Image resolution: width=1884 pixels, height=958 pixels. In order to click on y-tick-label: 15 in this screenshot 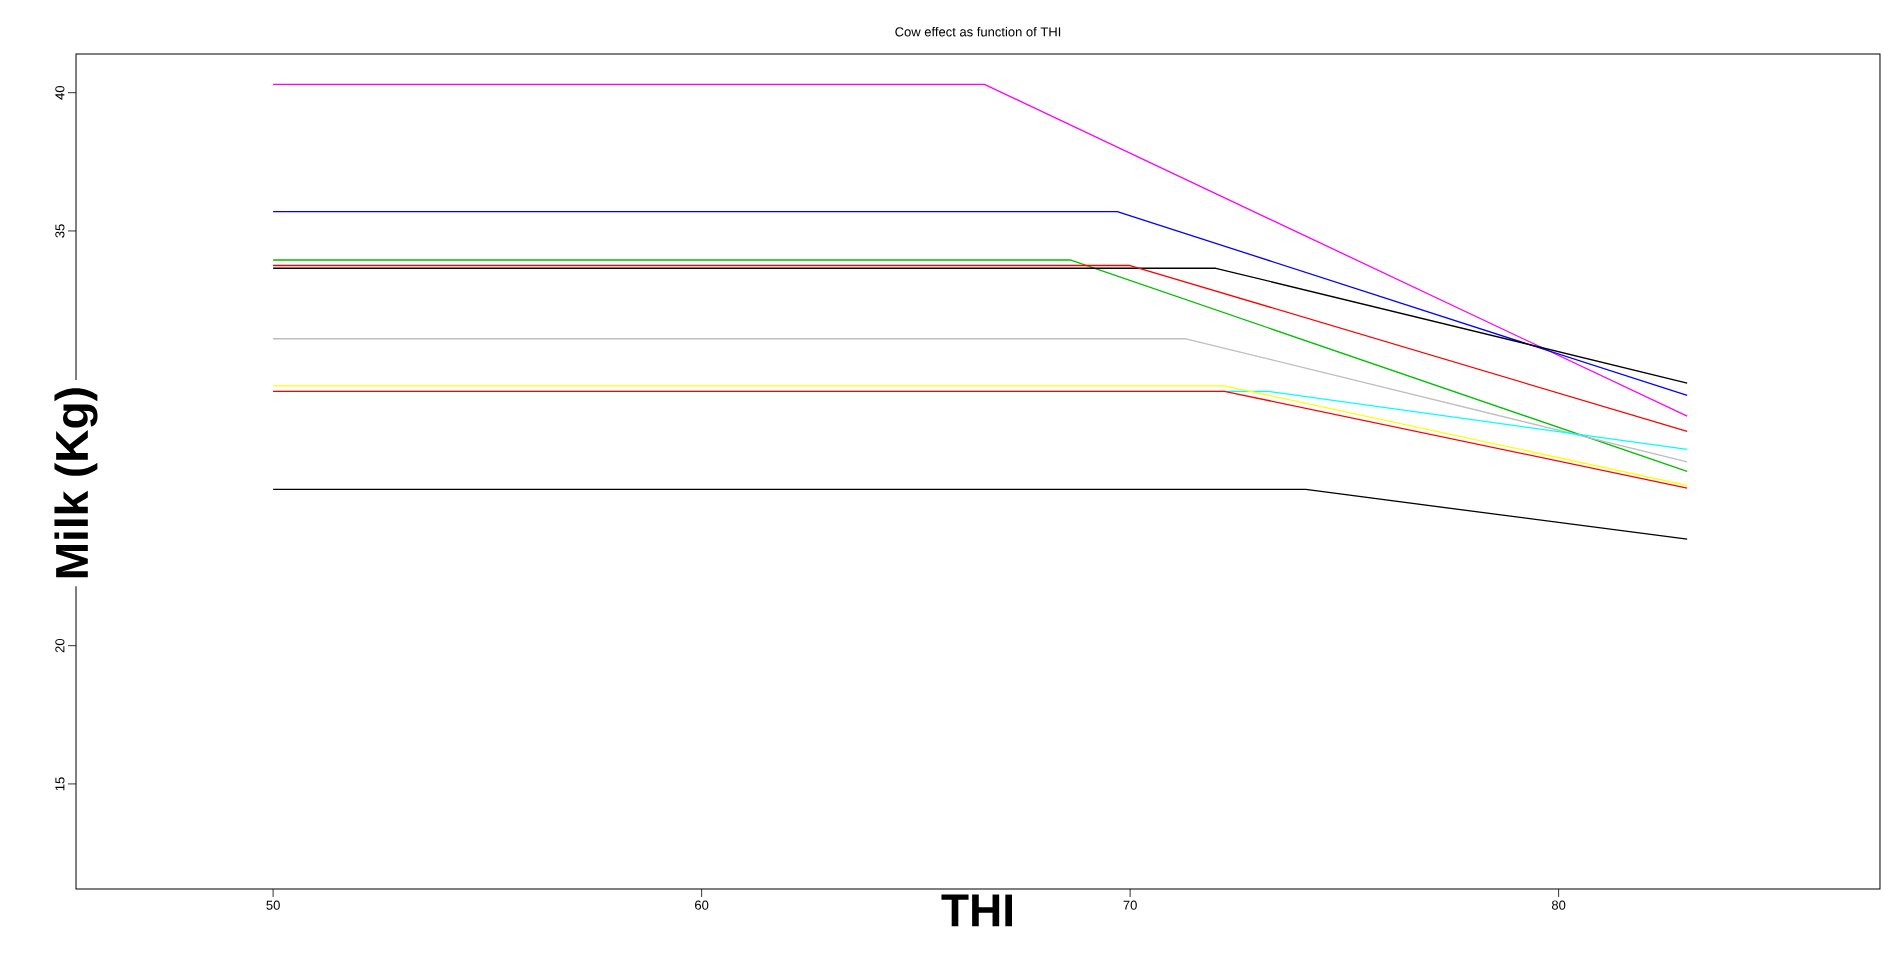, I will do `click(60, 784)`.